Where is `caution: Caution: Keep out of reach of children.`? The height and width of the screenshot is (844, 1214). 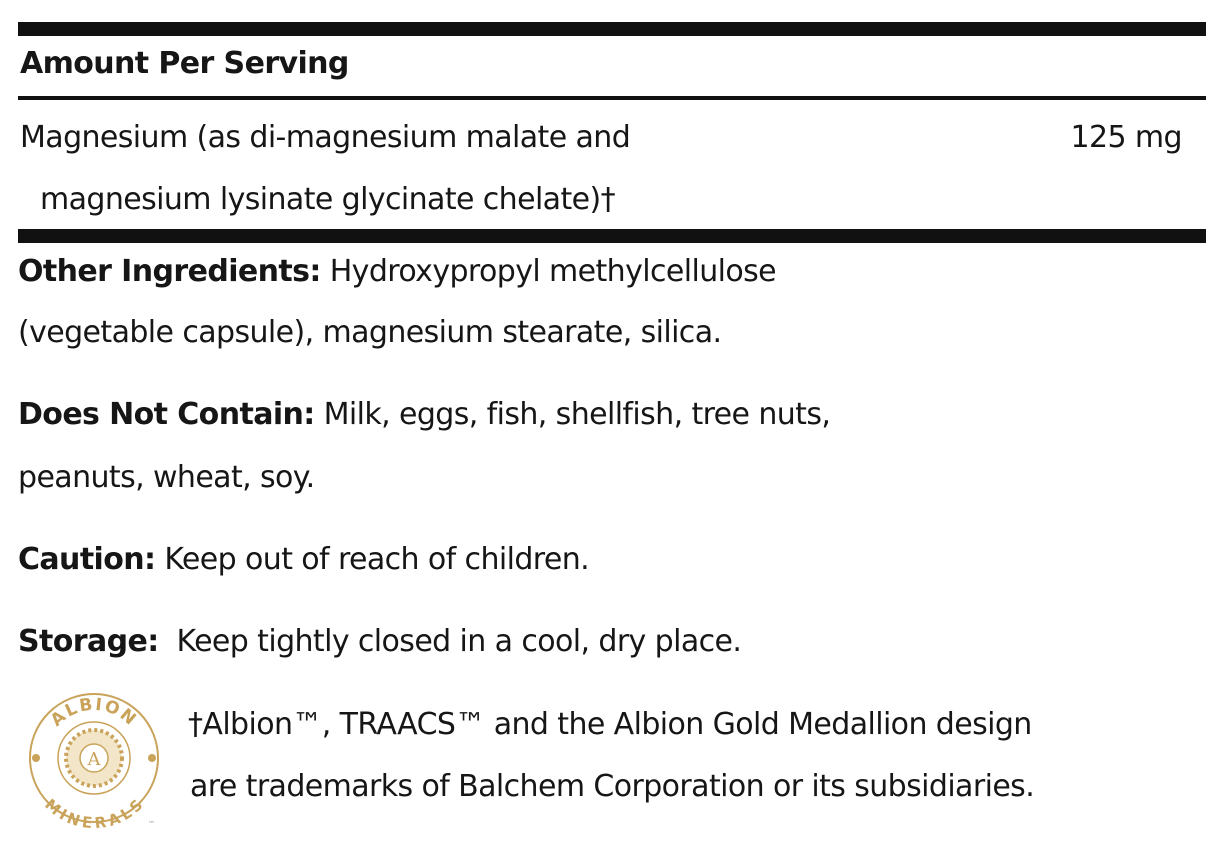 caution: Caution: Keep out of reach of children. is located at coordinates (304, 559).